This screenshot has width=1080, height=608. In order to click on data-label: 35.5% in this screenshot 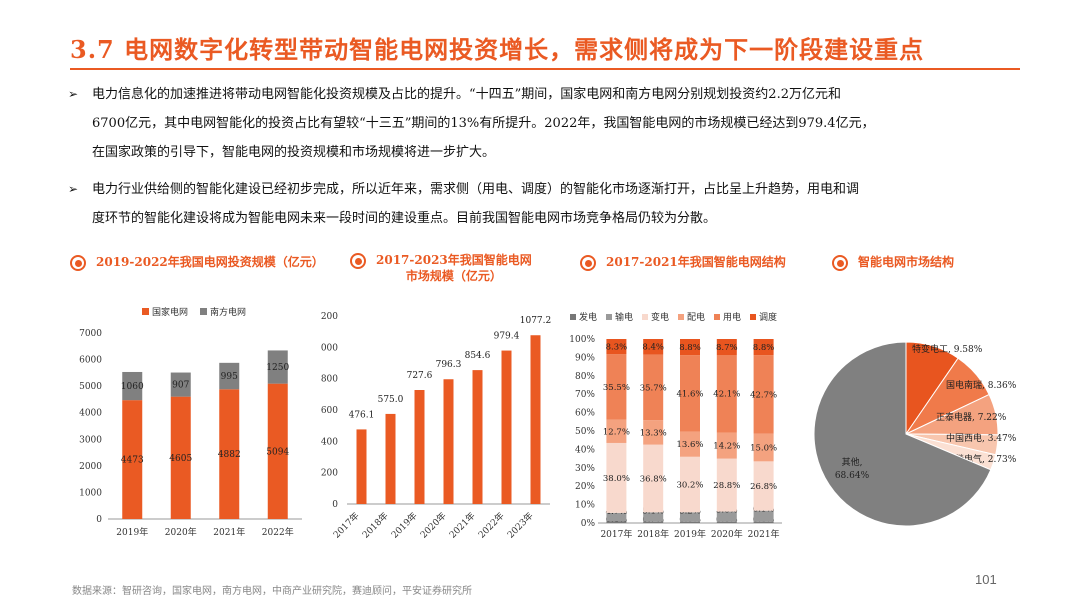, I will do `click(616, 388)`.